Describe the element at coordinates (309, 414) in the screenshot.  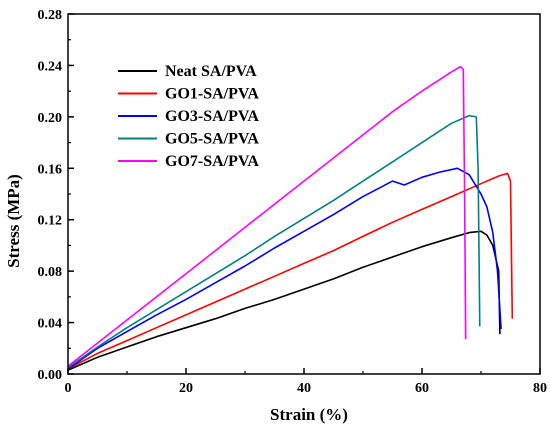
I see `x-axis-title: Strain (%)` at that location.